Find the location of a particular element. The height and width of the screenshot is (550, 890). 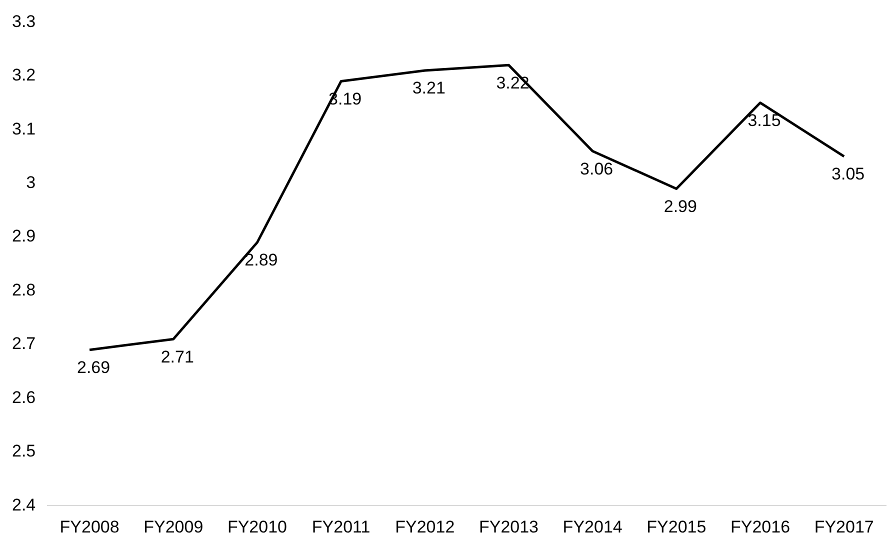

x-tick-label: FY2010 is located at coordinates (257, 526).